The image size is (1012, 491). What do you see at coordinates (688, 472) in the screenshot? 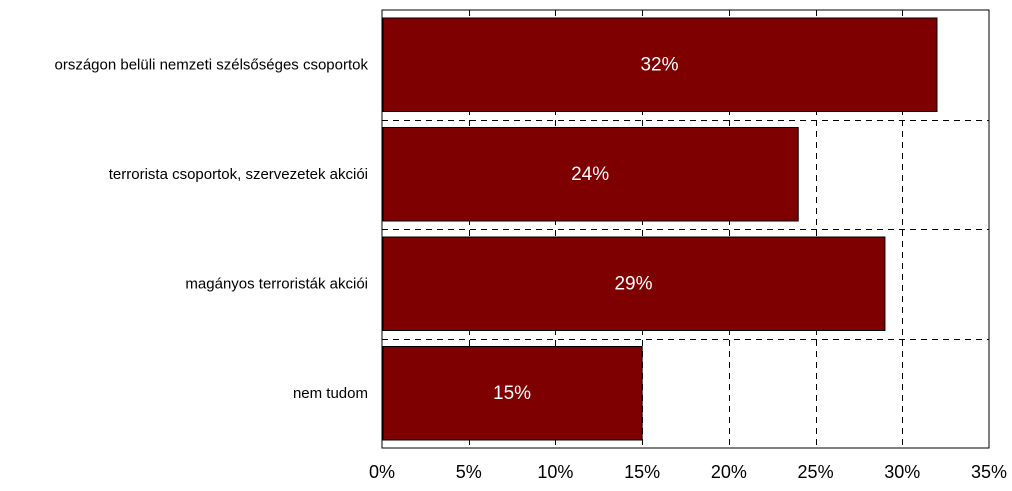
I see `x-axis-tick-labels: 0% 5% 10% 15% 20% 25% 30% 35%` at bounding box center [688, 472].